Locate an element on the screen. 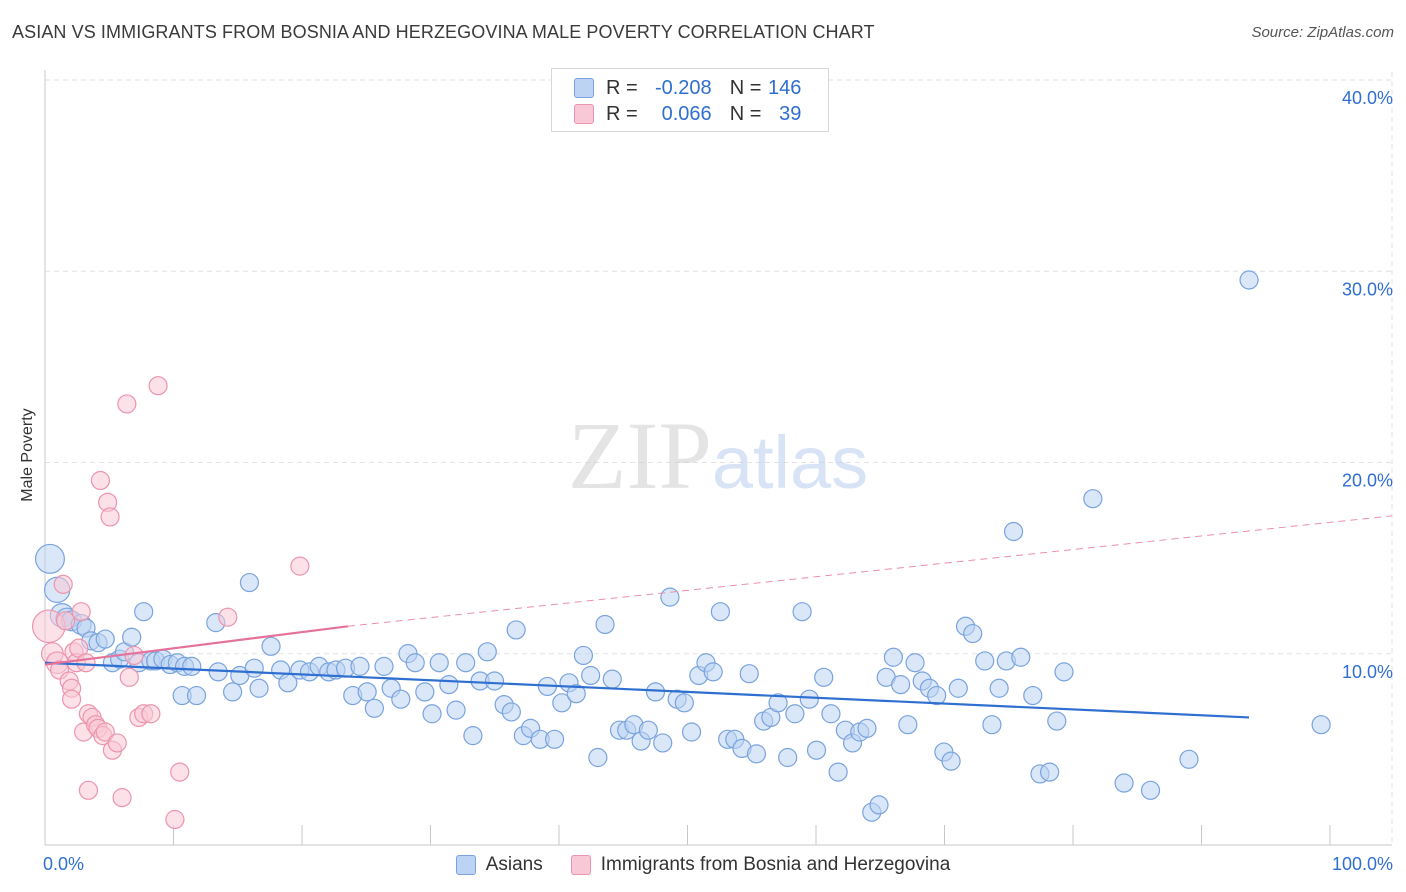 The width and height of the screenshot is (1406, 892). x-tick-label: 0.0% is located at coordinates (63, 864).